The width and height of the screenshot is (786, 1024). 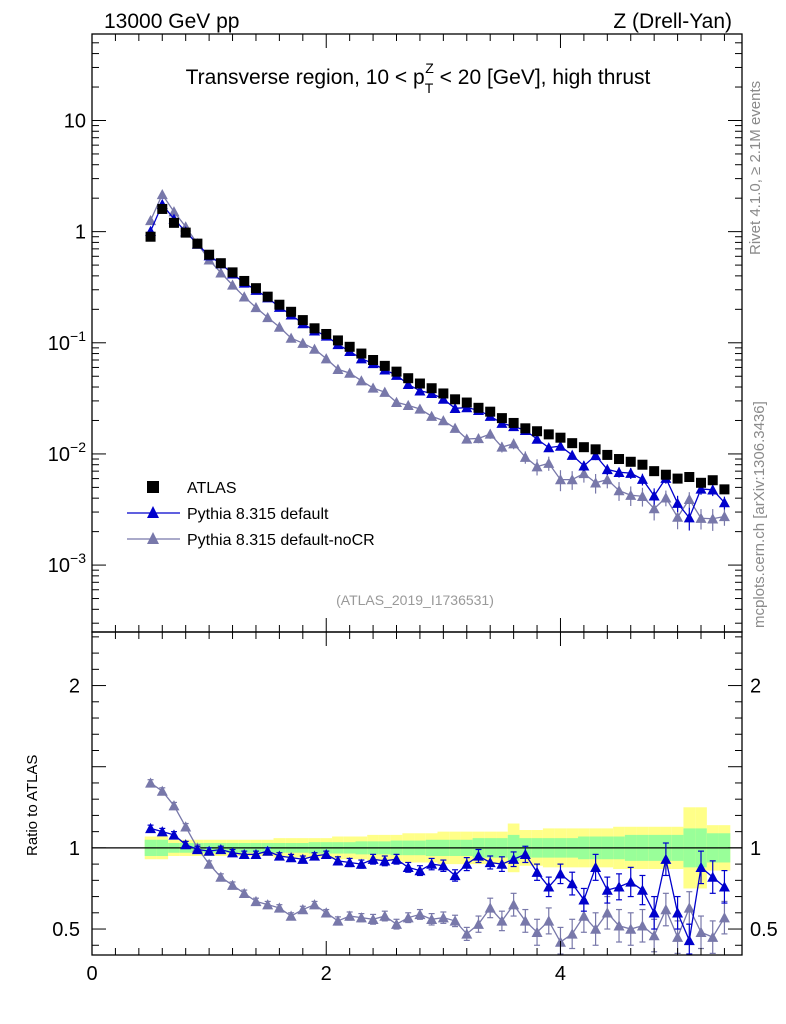 What do you see at coordinates (764, 930) in the screenshot?
I see `ratio-y-tick-label-right: 0.5` at bounding box center [764, 930].